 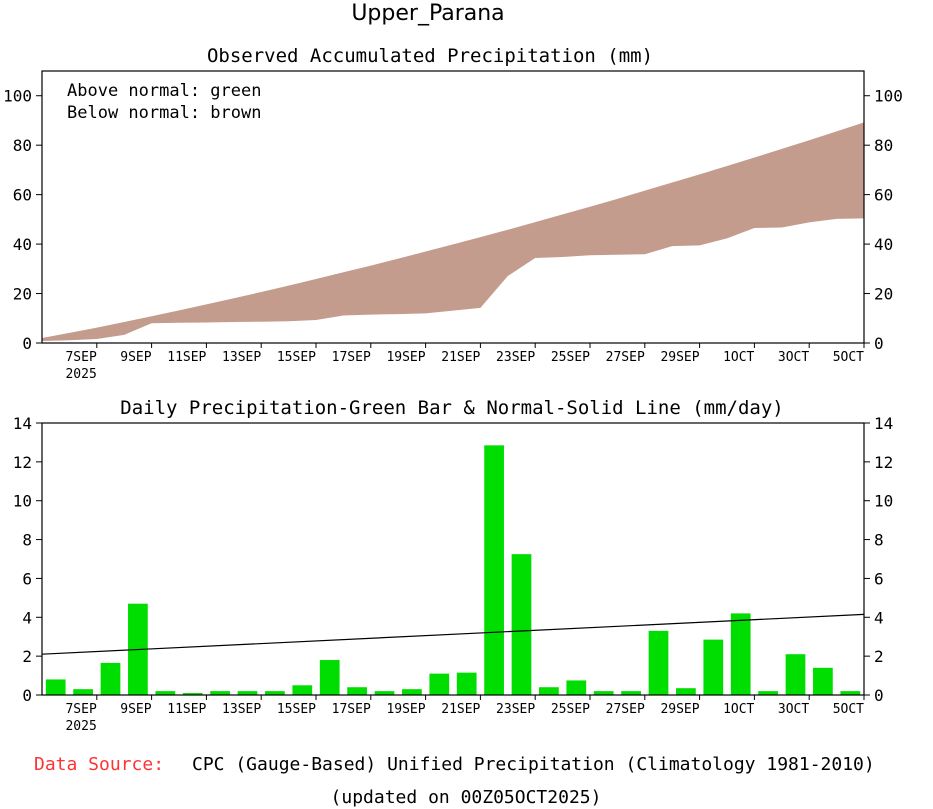 What do you see at coordinates (22, 195) in the screenshot?
I see `y-tick-label-left: 60` at bounding box center [22, 195].